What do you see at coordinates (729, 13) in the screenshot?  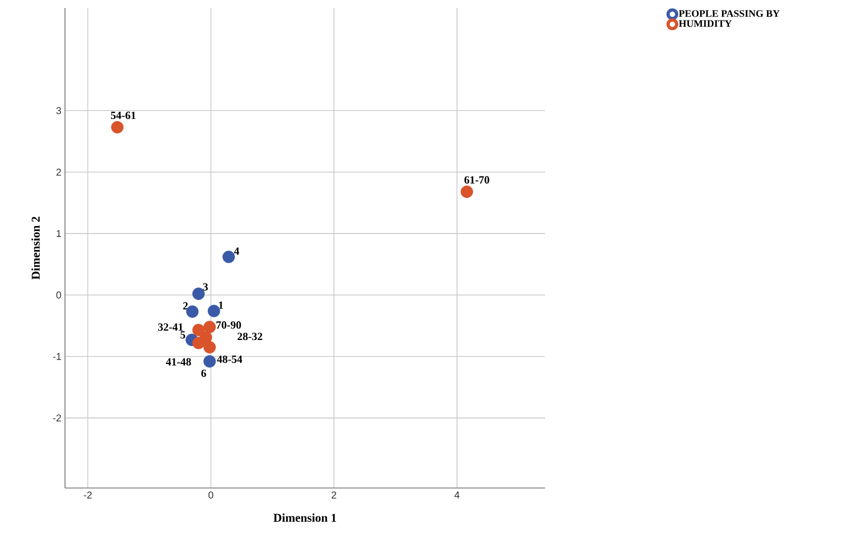 I see `legend-label: PEOPLE PASSING BY` at bounding box center [729, 13].